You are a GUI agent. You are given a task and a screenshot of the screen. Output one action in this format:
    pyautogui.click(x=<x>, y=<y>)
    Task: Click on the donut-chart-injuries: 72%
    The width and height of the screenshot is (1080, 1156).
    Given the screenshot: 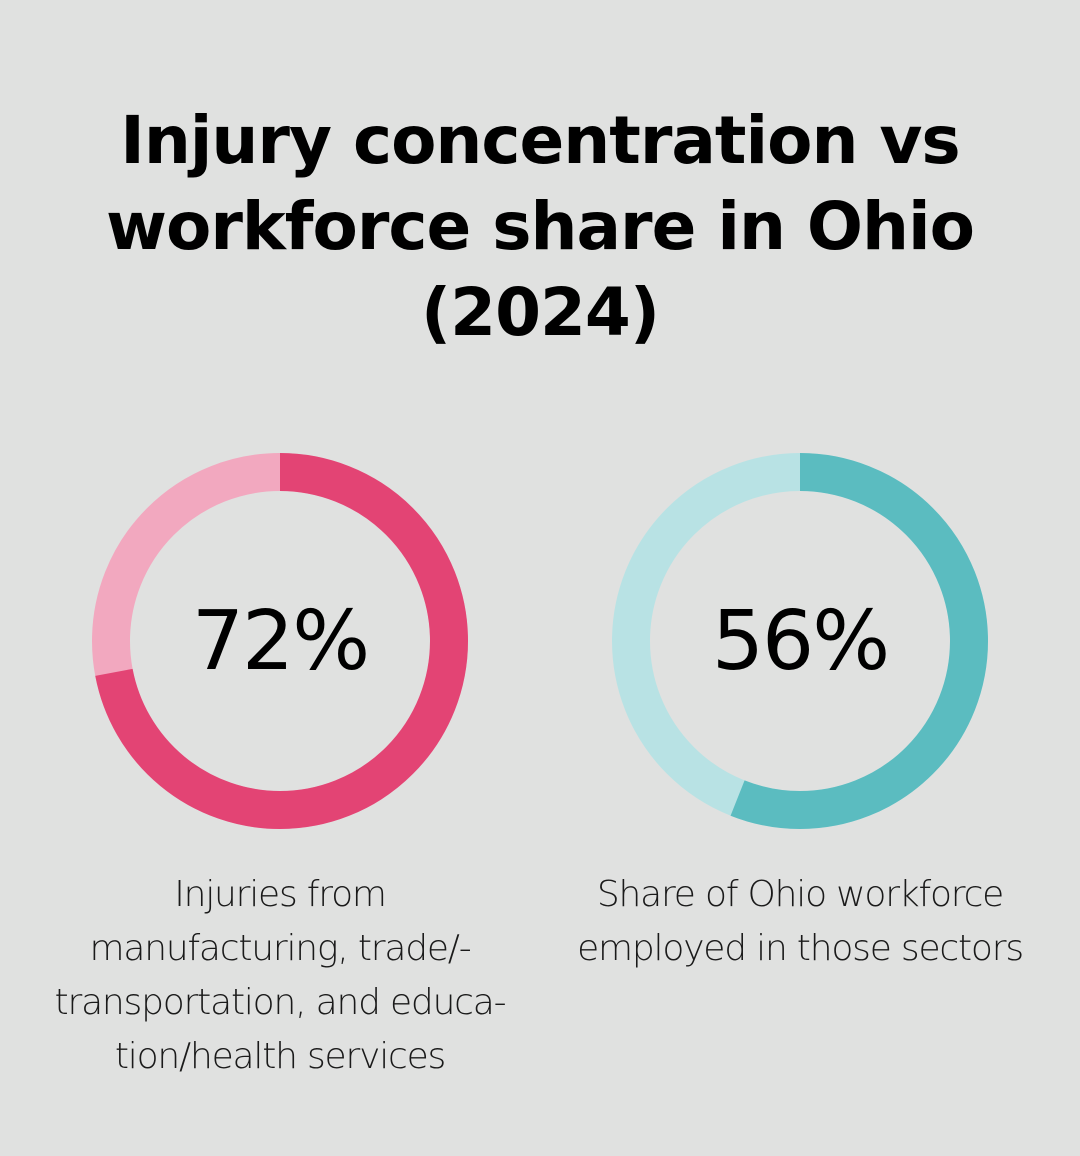 What is the action you would take?
    pyautogui.click(x=280, y=641)
    